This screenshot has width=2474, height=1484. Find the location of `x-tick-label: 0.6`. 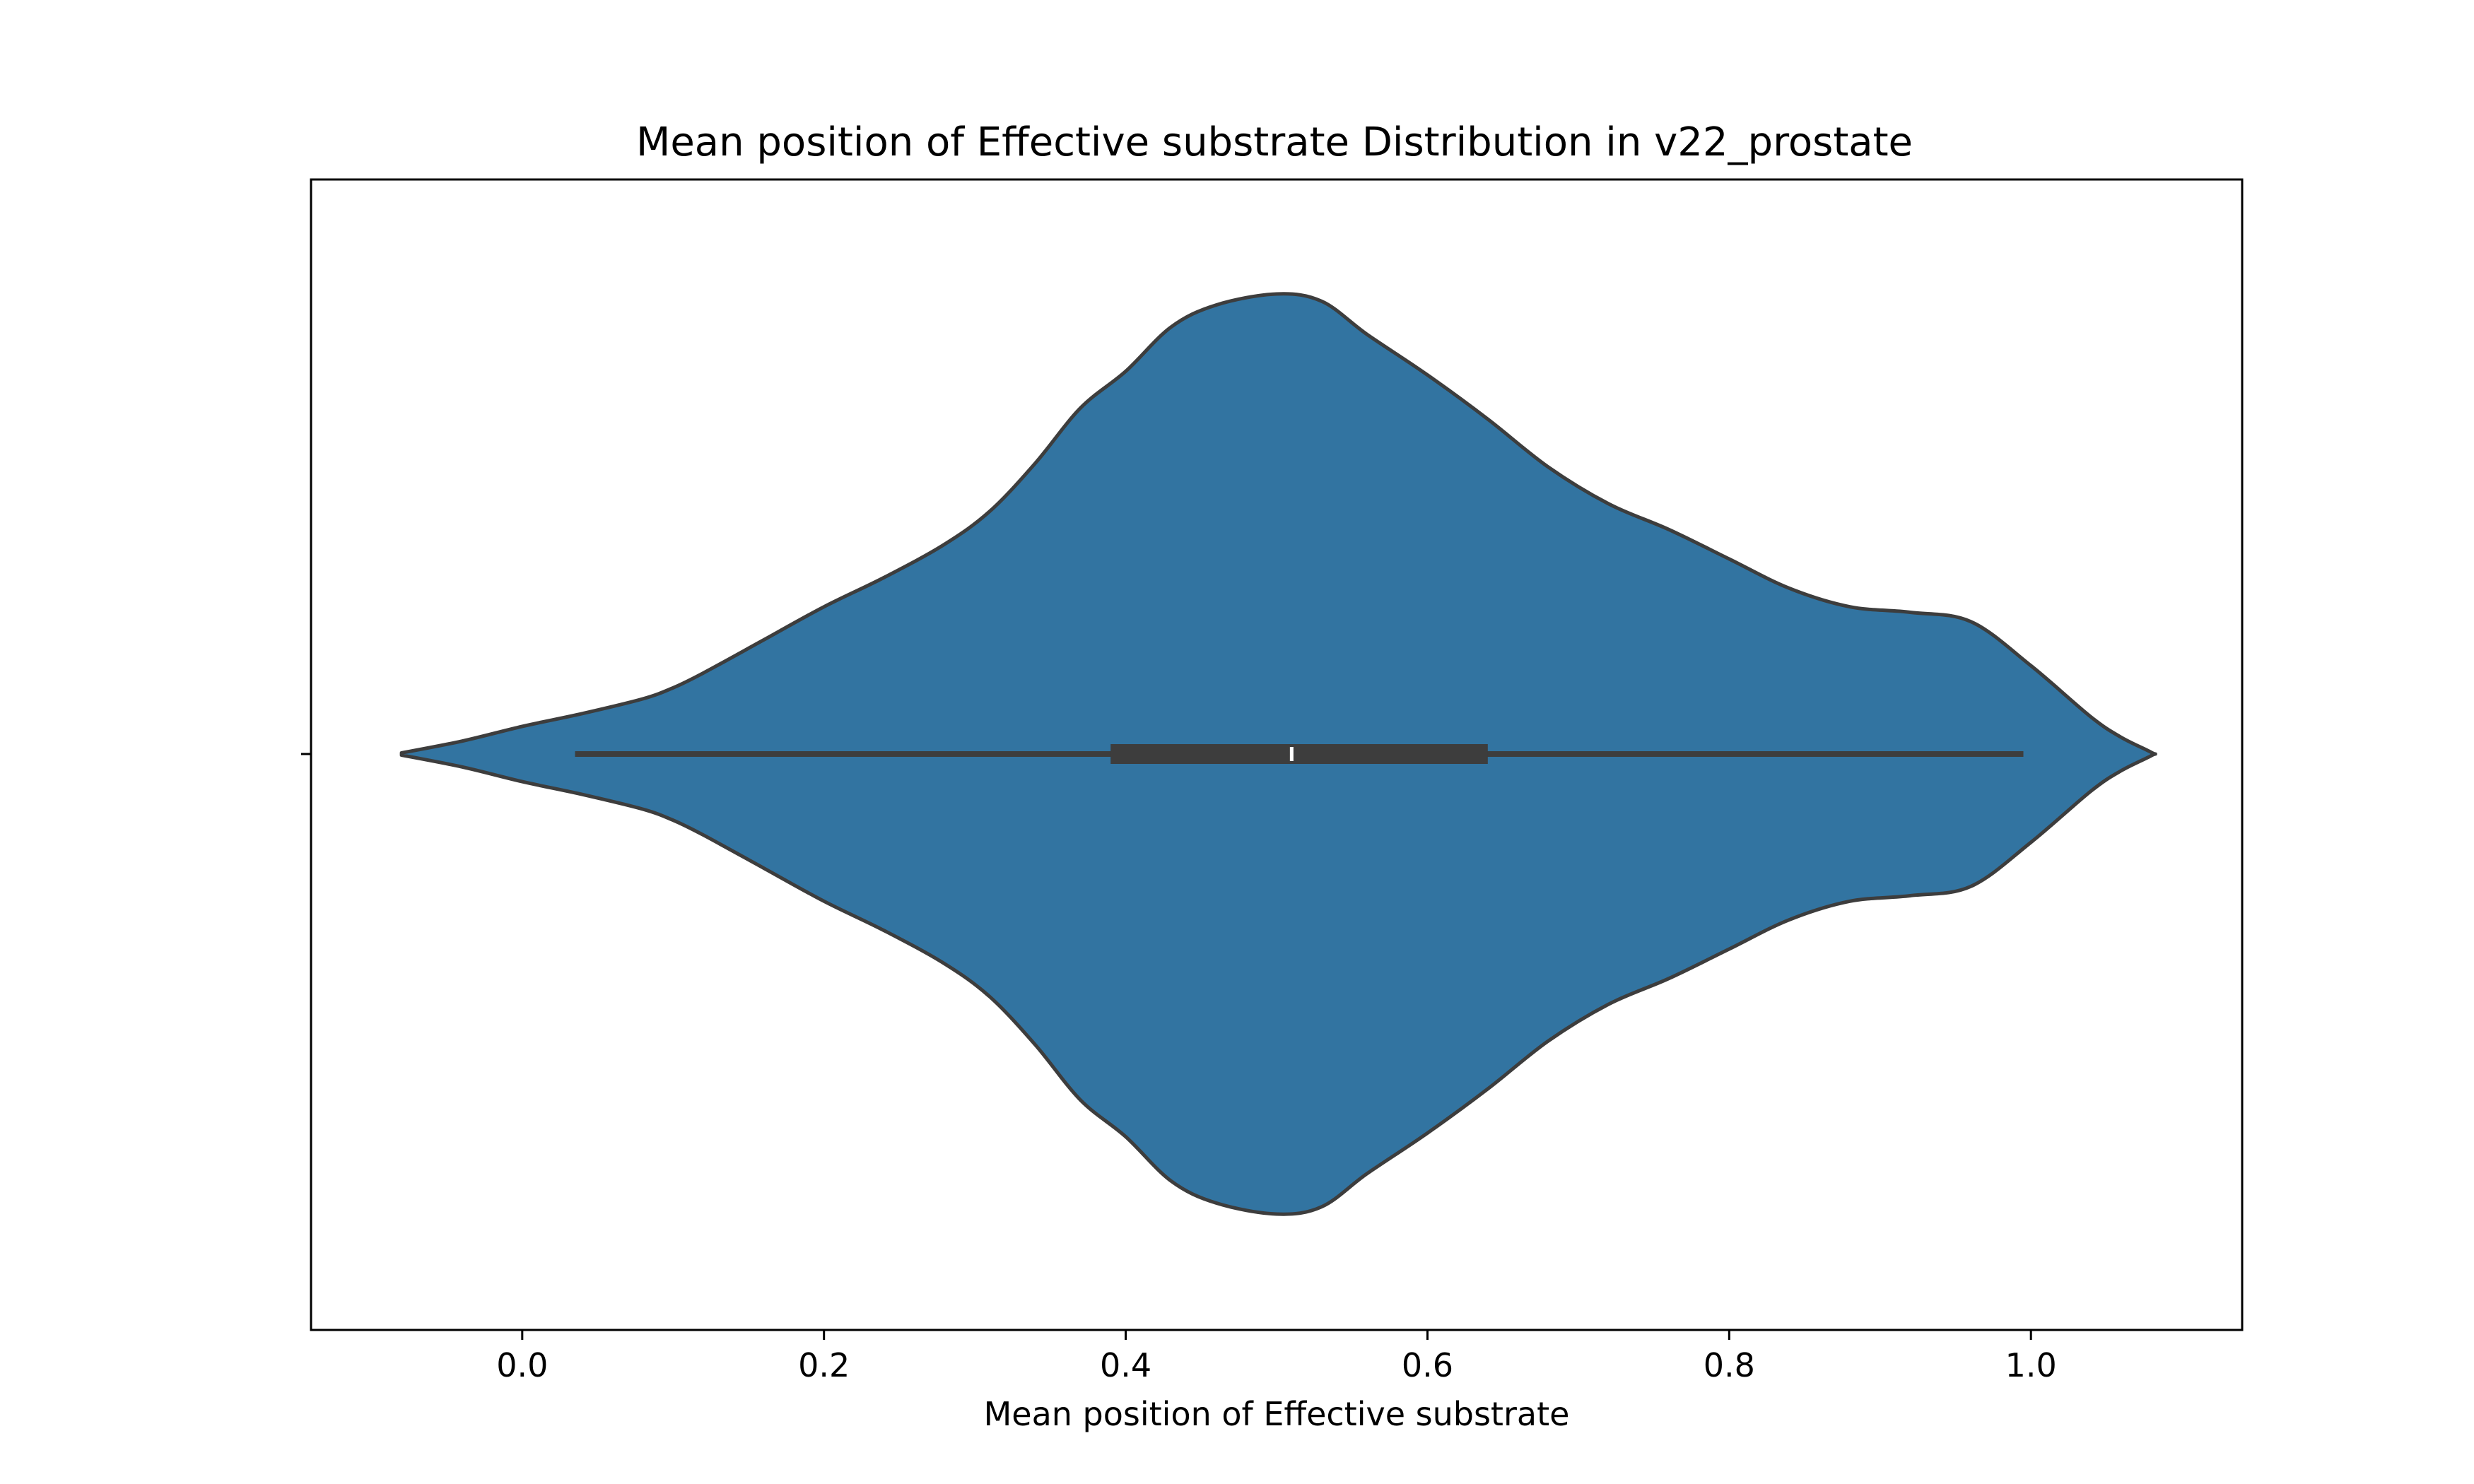

x-tick-label: 0.6 is located at coordinates (1427, 1365).